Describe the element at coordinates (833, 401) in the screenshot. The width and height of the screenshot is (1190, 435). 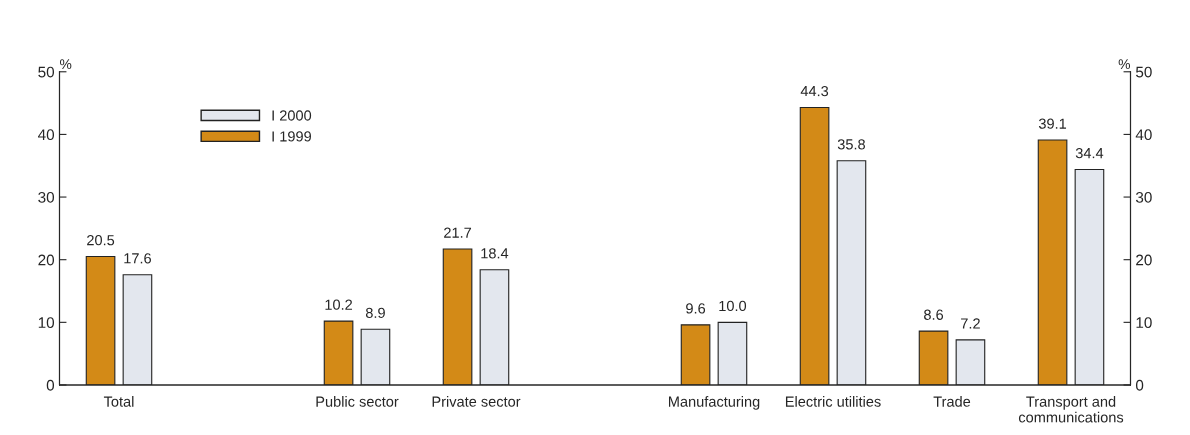
I see `x-tick-label: Electric utilities` at that location.